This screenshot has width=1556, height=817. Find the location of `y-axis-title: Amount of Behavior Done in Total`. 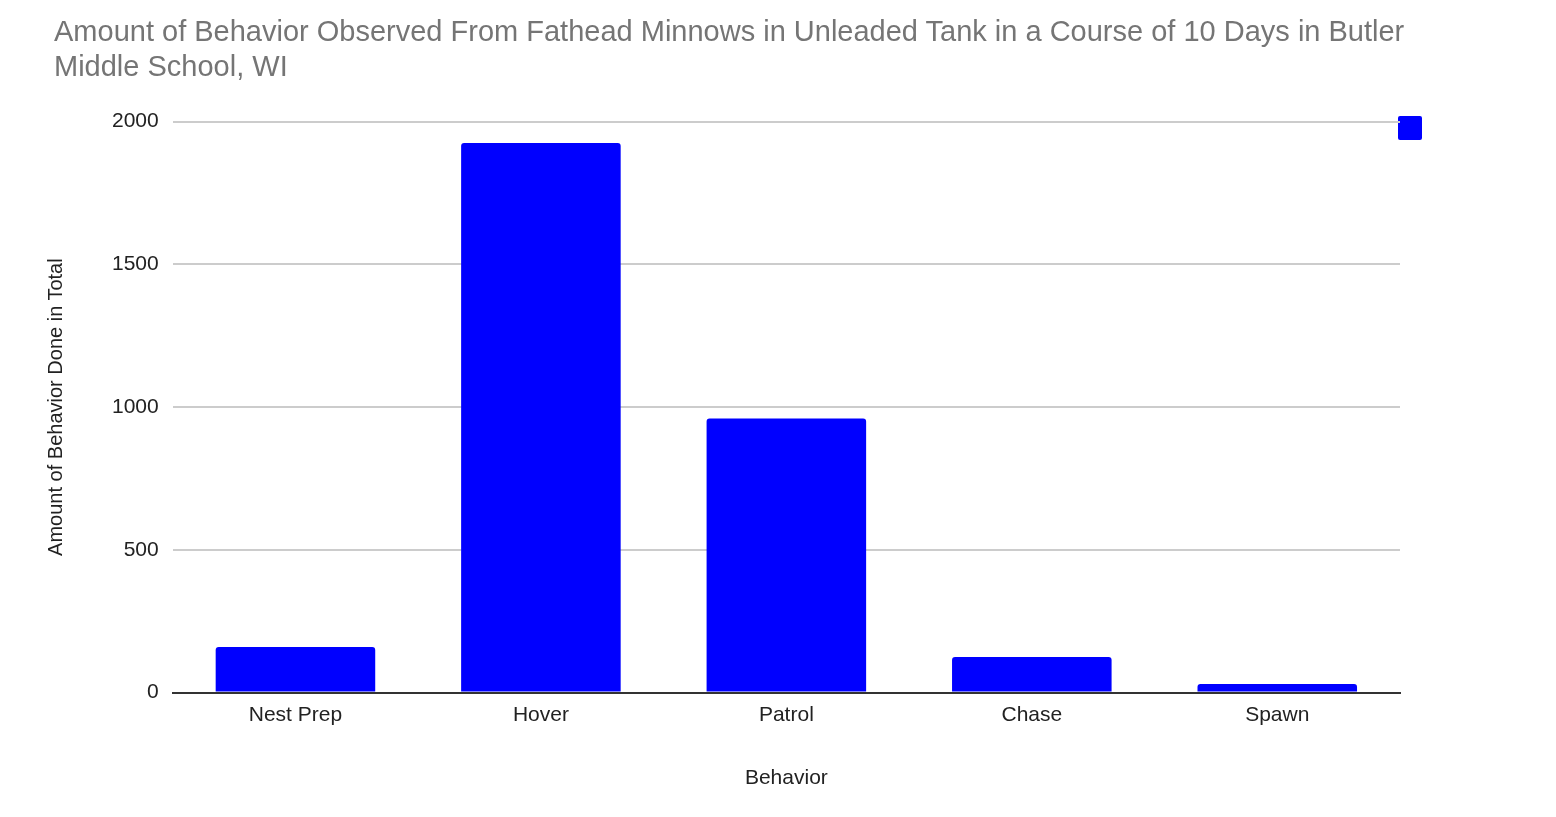

y-axis-title: Amount of Behavior Done in Total is located at coordinates (54, 407).